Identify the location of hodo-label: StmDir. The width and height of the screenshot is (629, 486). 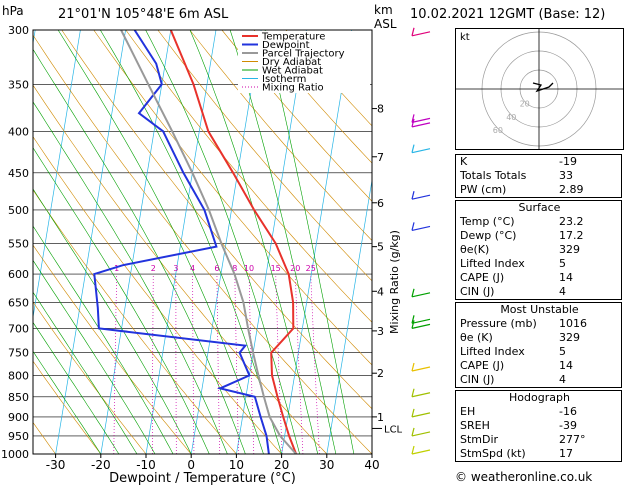
(479, 439).